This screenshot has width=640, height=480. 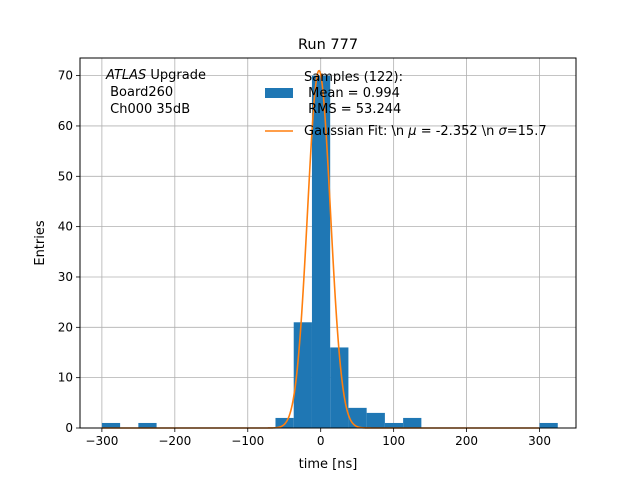 I want to click on y-tick-label: 10, so click(x=65, y=378).